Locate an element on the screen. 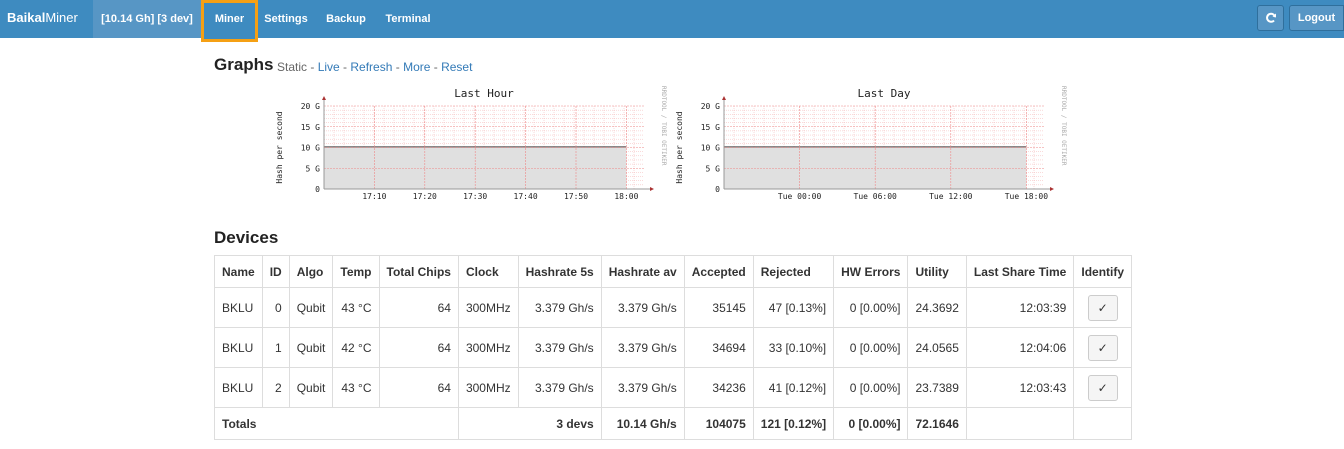 The image size is (1344, 449). cell-rejected: 33 [0.10%] is located at coordinates (793, 347).